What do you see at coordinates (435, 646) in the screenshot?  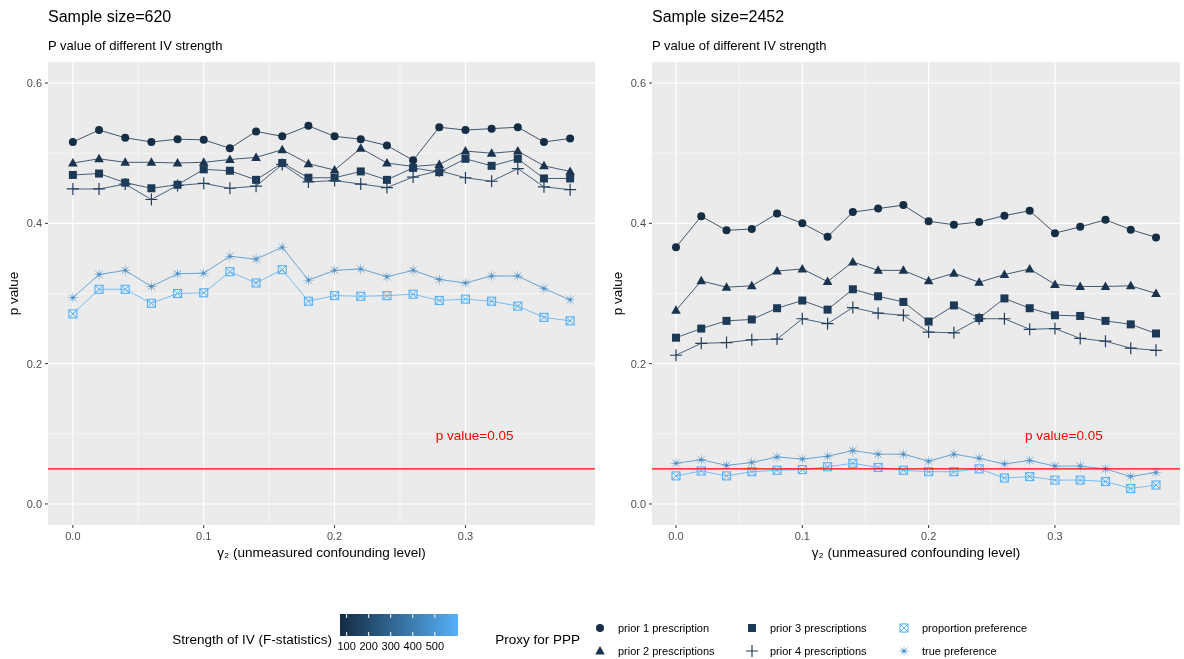 I see `color-bar-label: 500` at bounding box center [435, 646].